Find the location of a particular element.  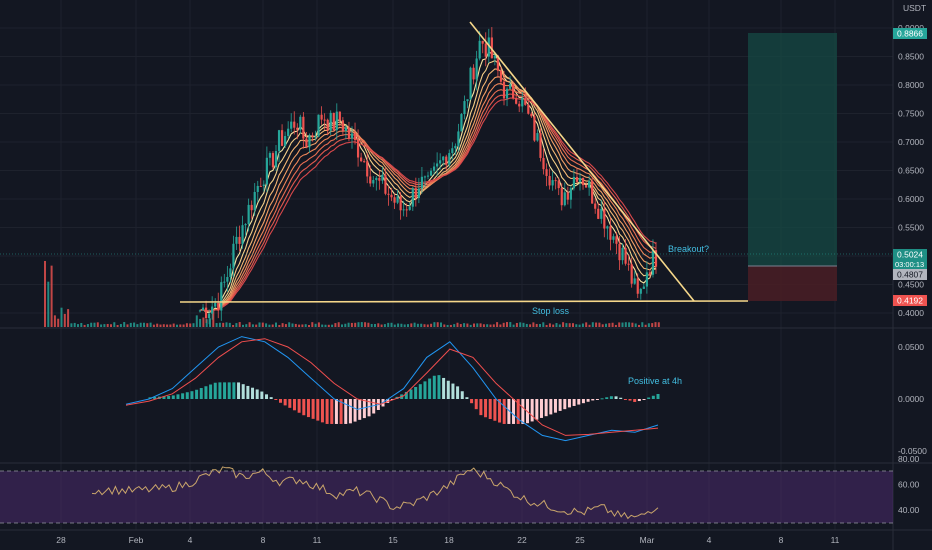

macd-tick-label: 0.0500 is located at coordinates (911, 347).